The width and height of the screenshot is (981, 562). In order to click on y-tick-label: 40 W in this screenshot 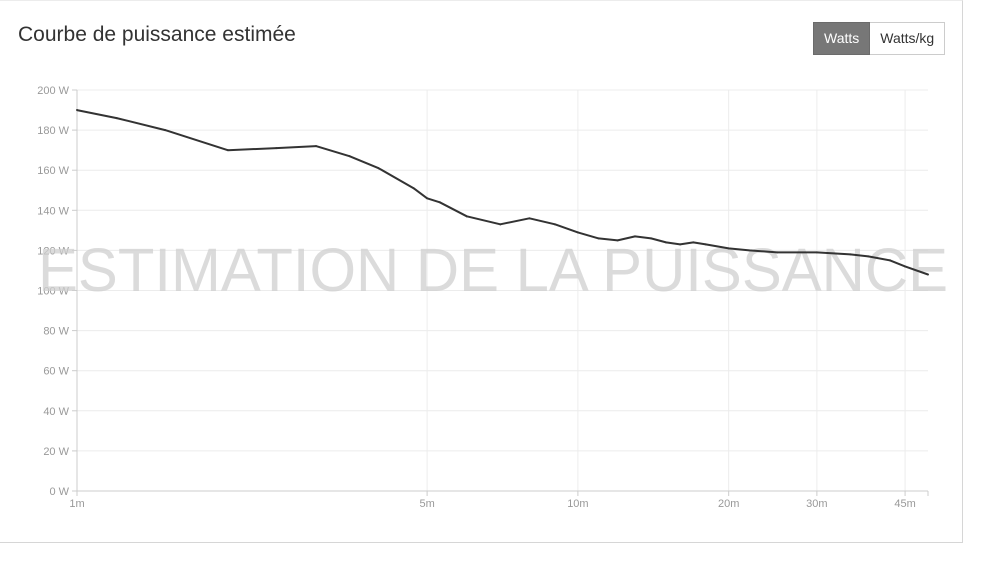, I will do `click(56, 412)`.